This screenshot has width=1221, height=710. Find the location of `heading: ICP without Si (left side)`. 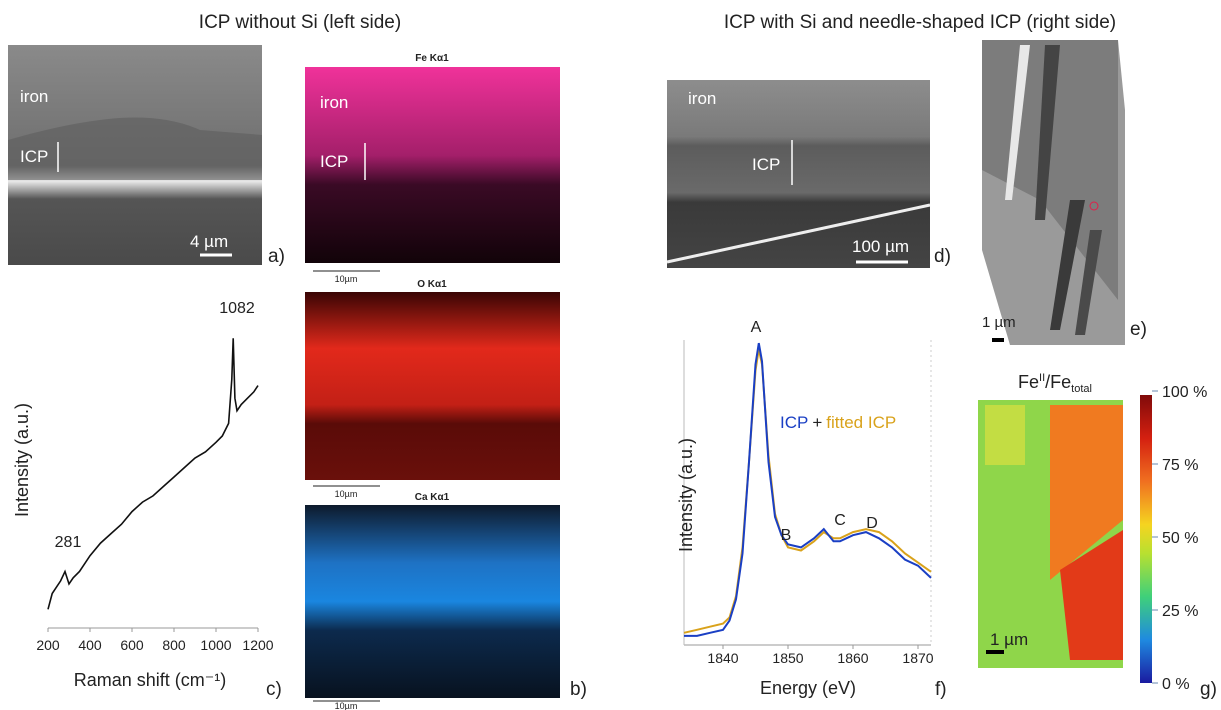

heading: ICP without Si (left side) is located at coordinates (300, 22).